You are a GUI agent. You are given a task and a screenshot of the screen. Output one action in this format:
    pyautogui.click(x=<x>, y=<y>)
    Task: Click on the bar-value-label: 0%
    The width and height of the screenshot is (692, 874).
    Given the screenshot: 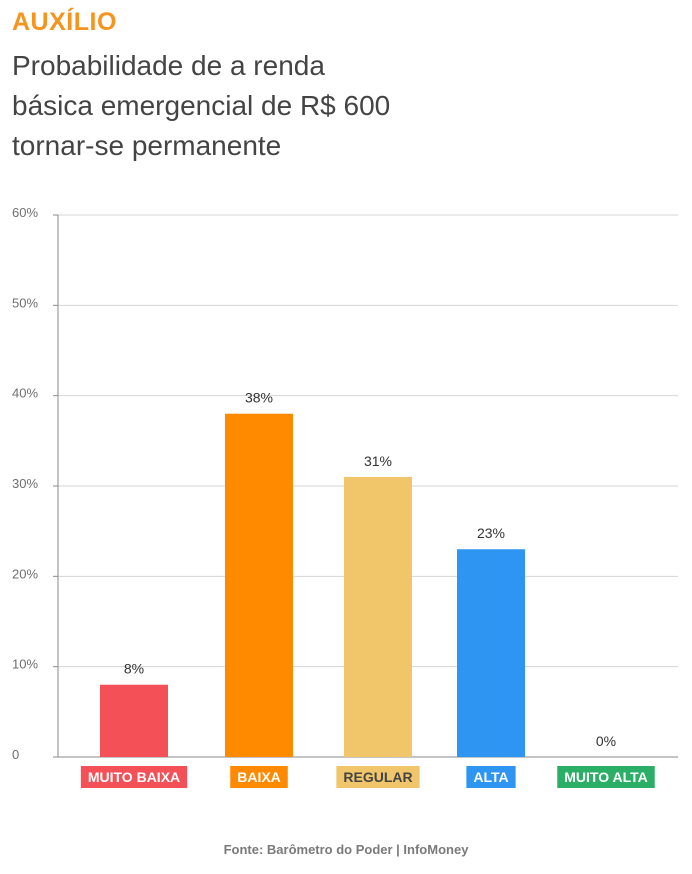 What is the action you would take?
    pyautogui.click(x=606, y=741)
    